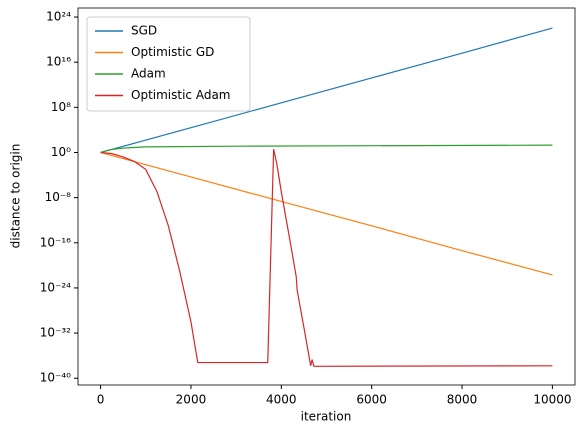 This screenshot has height=439, width=584. What do you see at coordinates (371, 400) in the screenshot?
I see `x-tick-label: 6000` at bounding box center [371, 400].